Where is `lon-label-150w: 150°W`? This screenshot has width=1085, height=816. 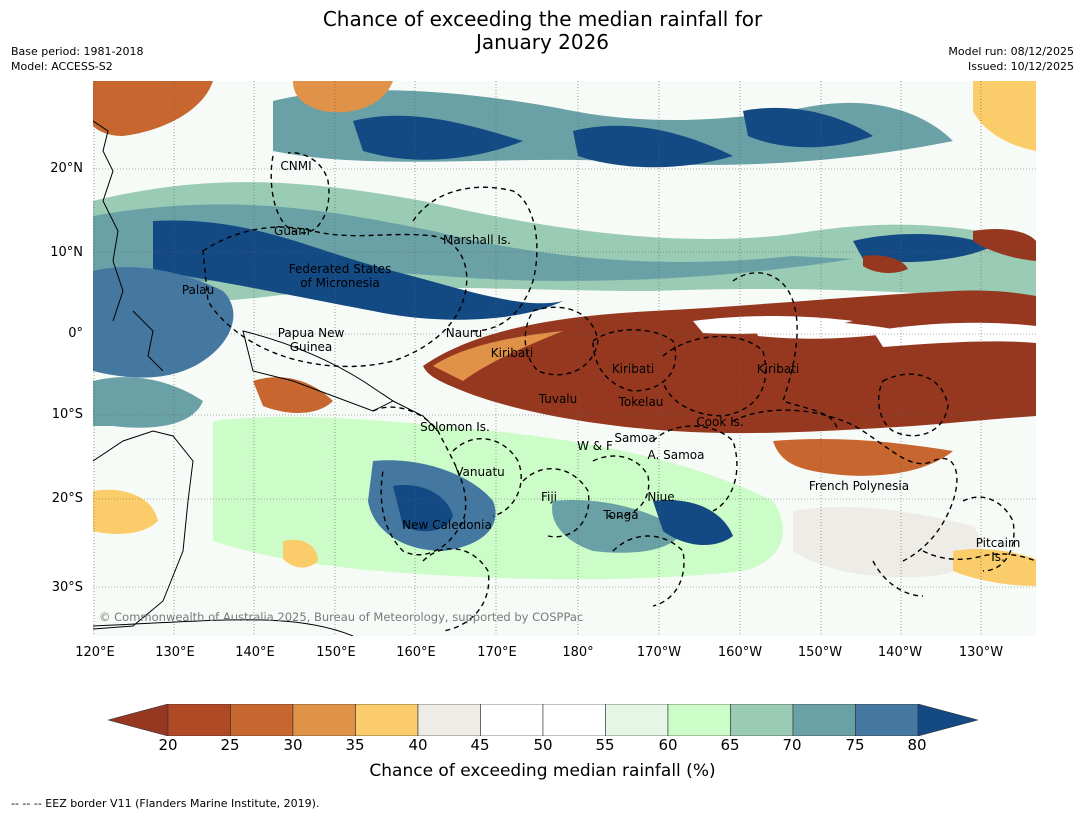
lon-label-150w: 150°W is located at coordinates (820, 652).